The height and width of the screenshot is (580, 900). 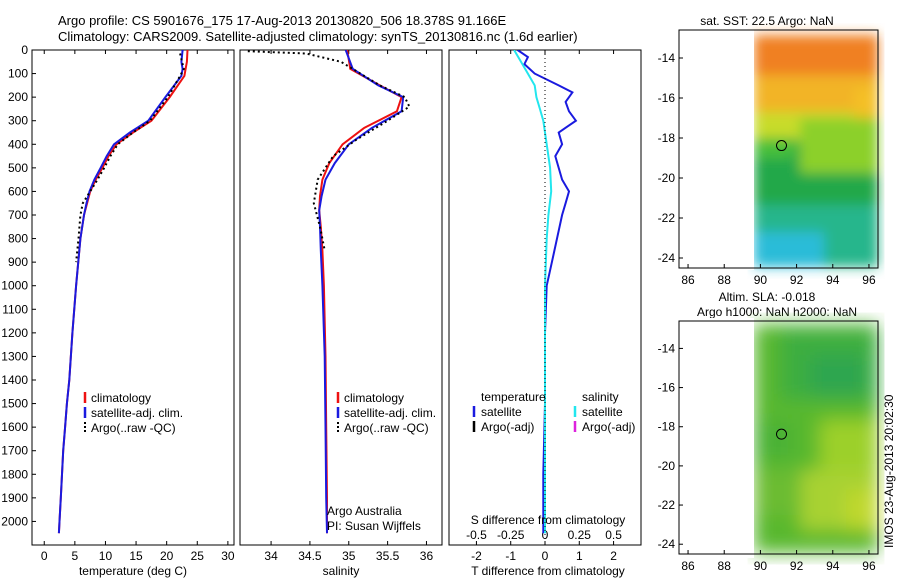 I want to click on sla-map-subtitle: Argo h1000: NaN h2000: NaN, so click(x=777, y=312).